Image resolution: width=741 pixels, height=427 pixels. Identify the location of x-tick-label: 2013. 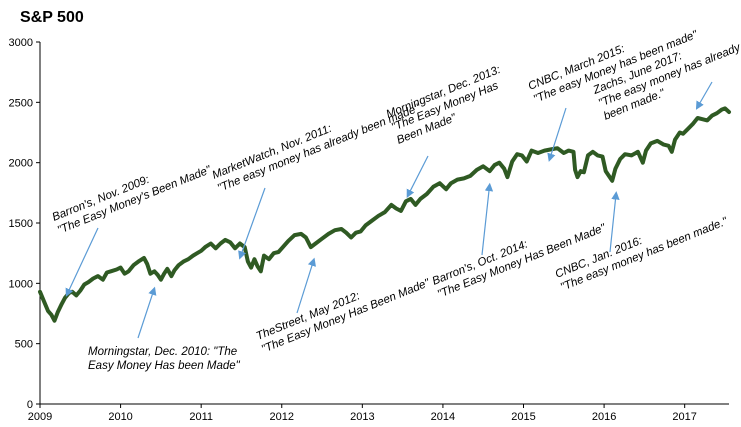
(362, 417).